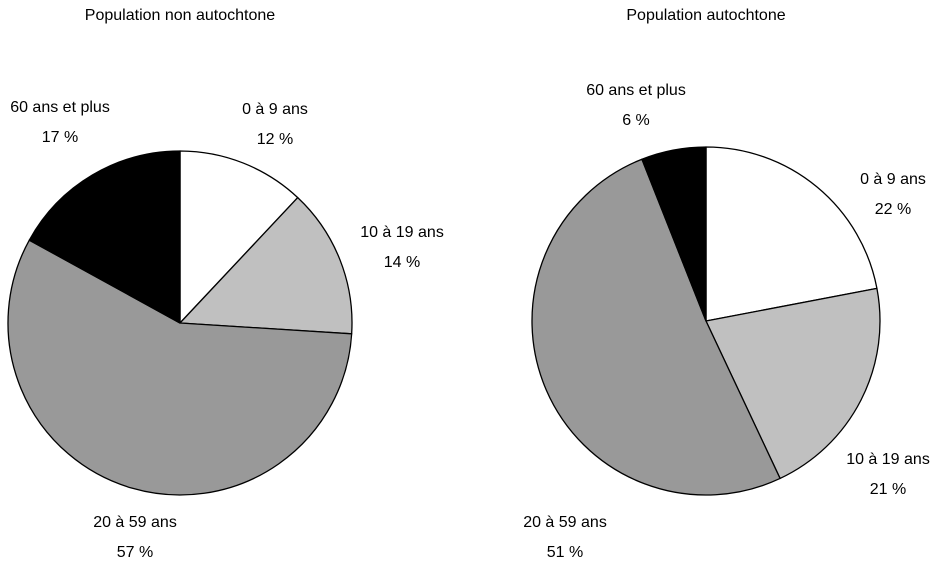 The width and height of the screenshot is (946, 562). I want to click on slice-value-label: 6 %, so click(636, 120).